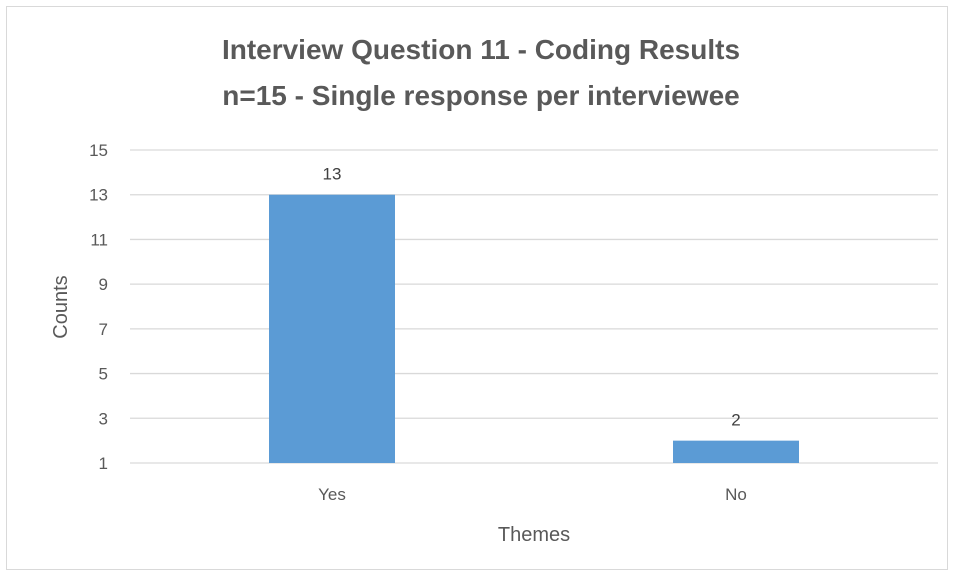 This screenshot has width=956, height=576. I want to click on y-tick-label-1: 1, so click(103, 463).